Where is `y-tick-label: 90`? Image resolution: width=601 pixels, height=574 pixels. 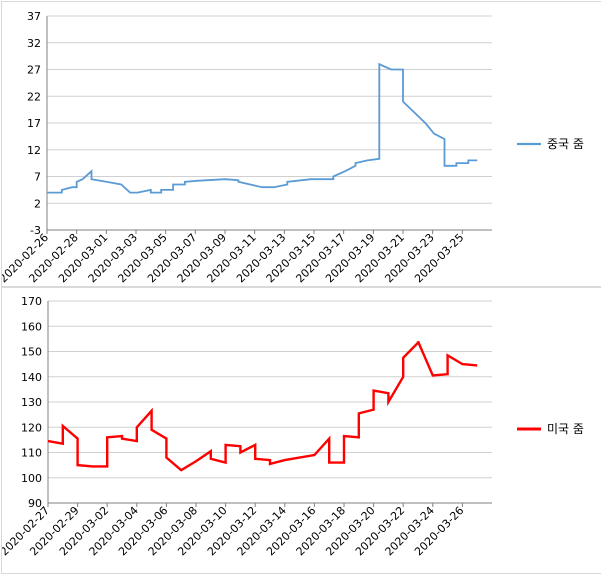 y-tick-label: 90 is located at coordinates (35, 503).